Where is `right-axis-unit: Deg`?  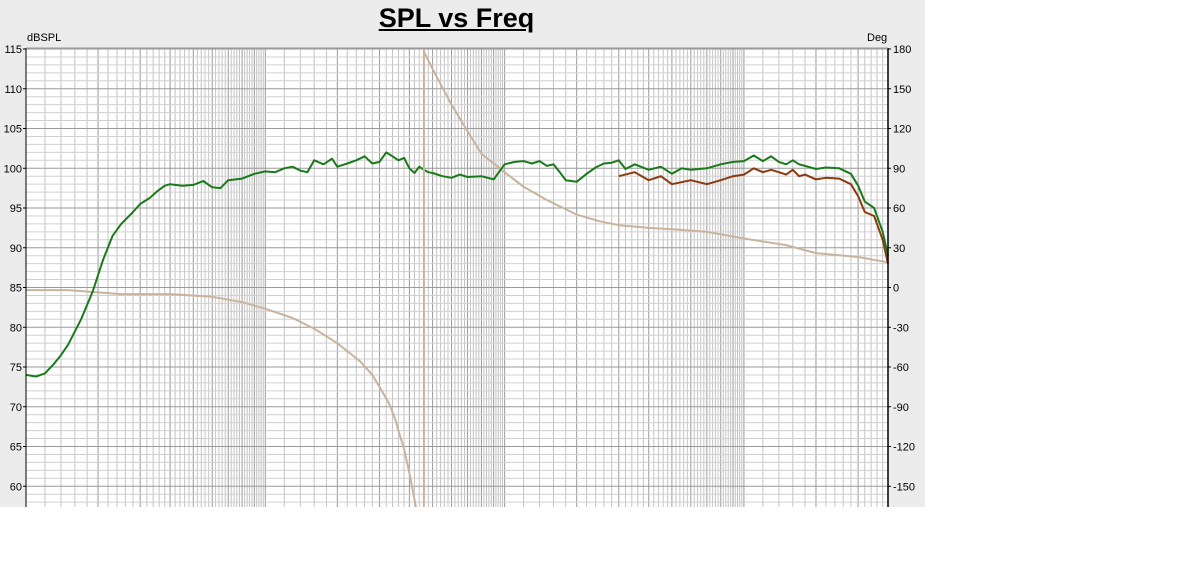
right-axis-unit: Deg is located at coordinates (877, 38).